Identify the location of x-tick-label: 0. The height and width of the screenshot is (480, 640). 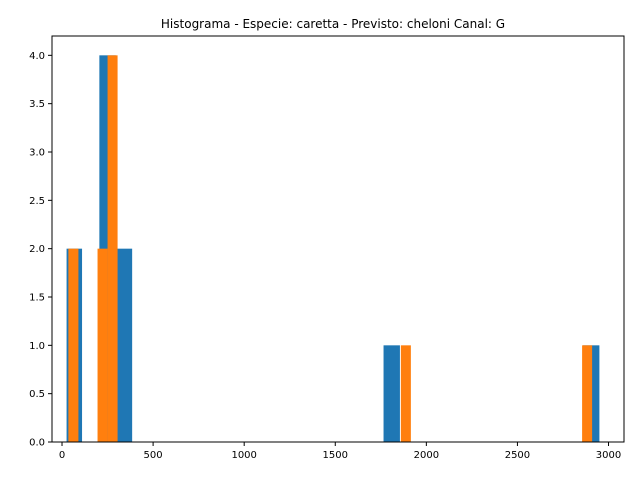
(62, 455).